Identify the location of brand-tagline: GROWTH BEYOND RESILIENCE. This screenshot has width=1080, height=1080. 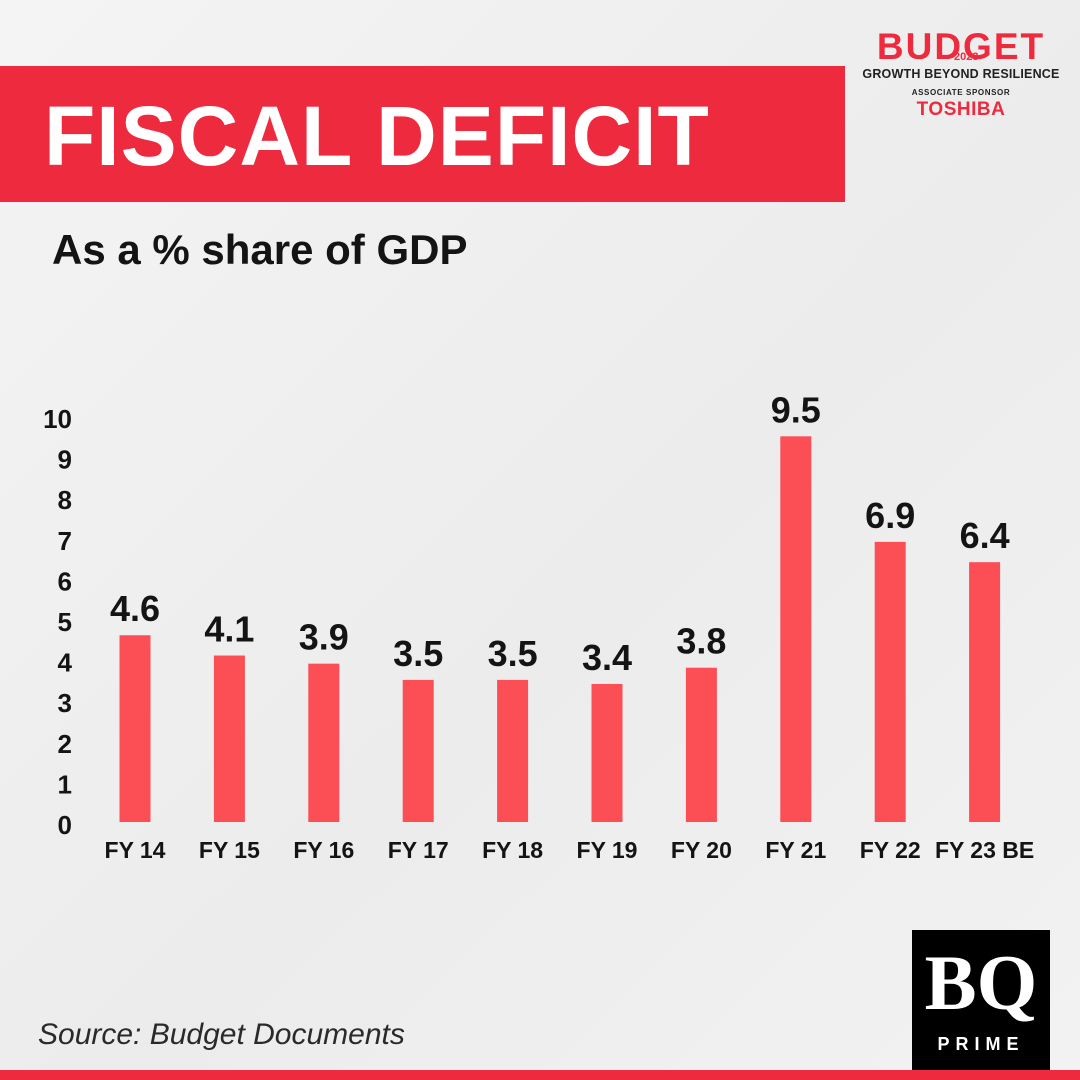
(961, 74).